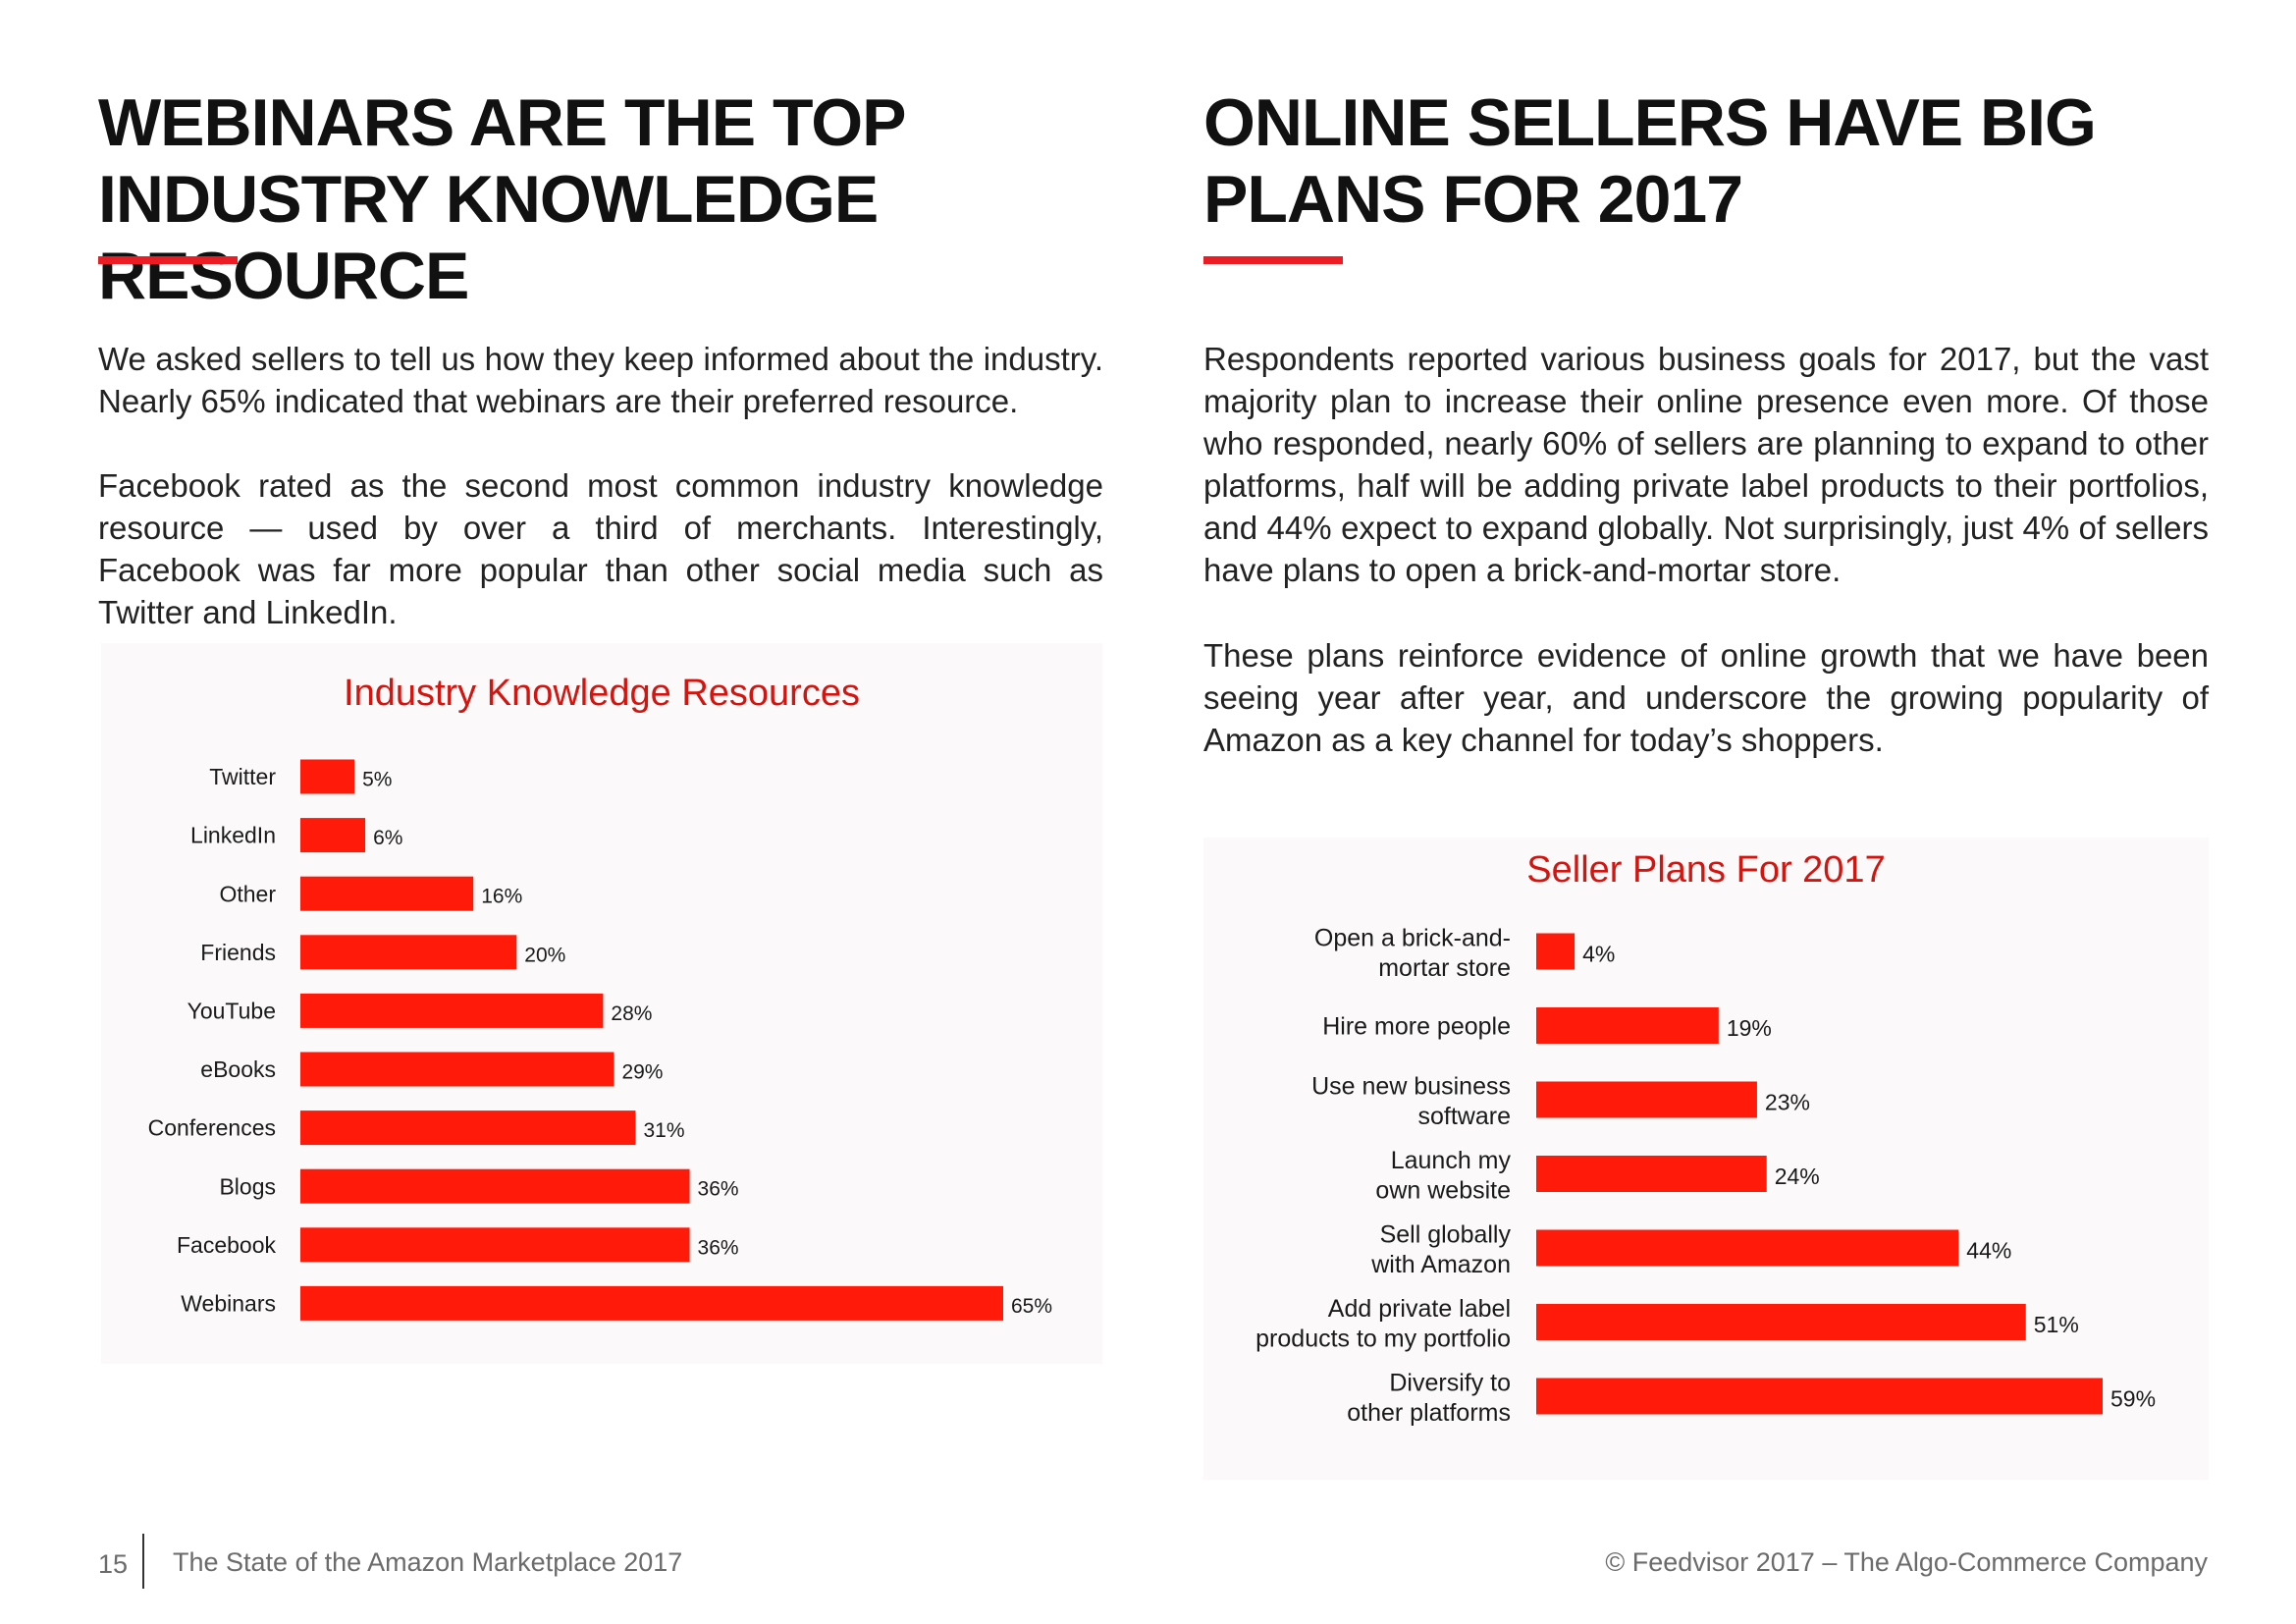 Image resolution: width=2296 pixels, height=1624 pixels. What do you see at coordinates (1650, 161) in the screenshot?
I see `right-heading: ONLINE SELLERS HAVE BIG PLANS FOR 2017` at bounding box center [1650, 161].